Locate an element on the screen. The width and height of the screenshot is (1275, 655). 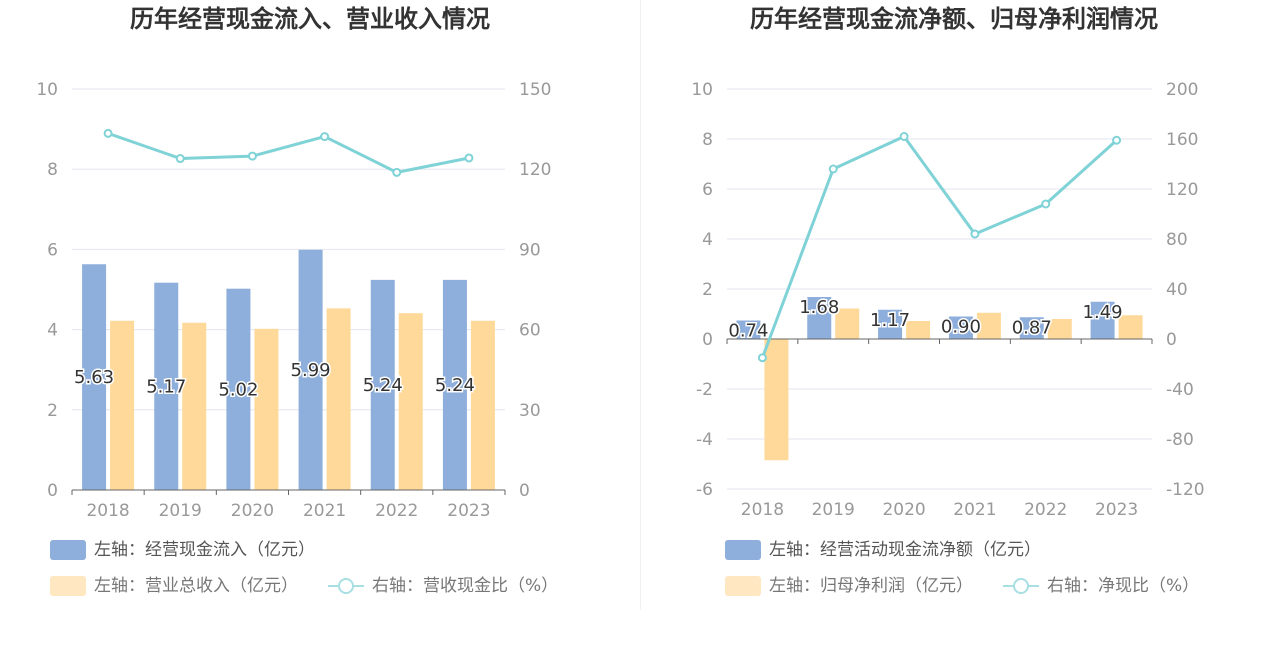
y-right-tick-label: -40 is located at coordinates (1180, 390).